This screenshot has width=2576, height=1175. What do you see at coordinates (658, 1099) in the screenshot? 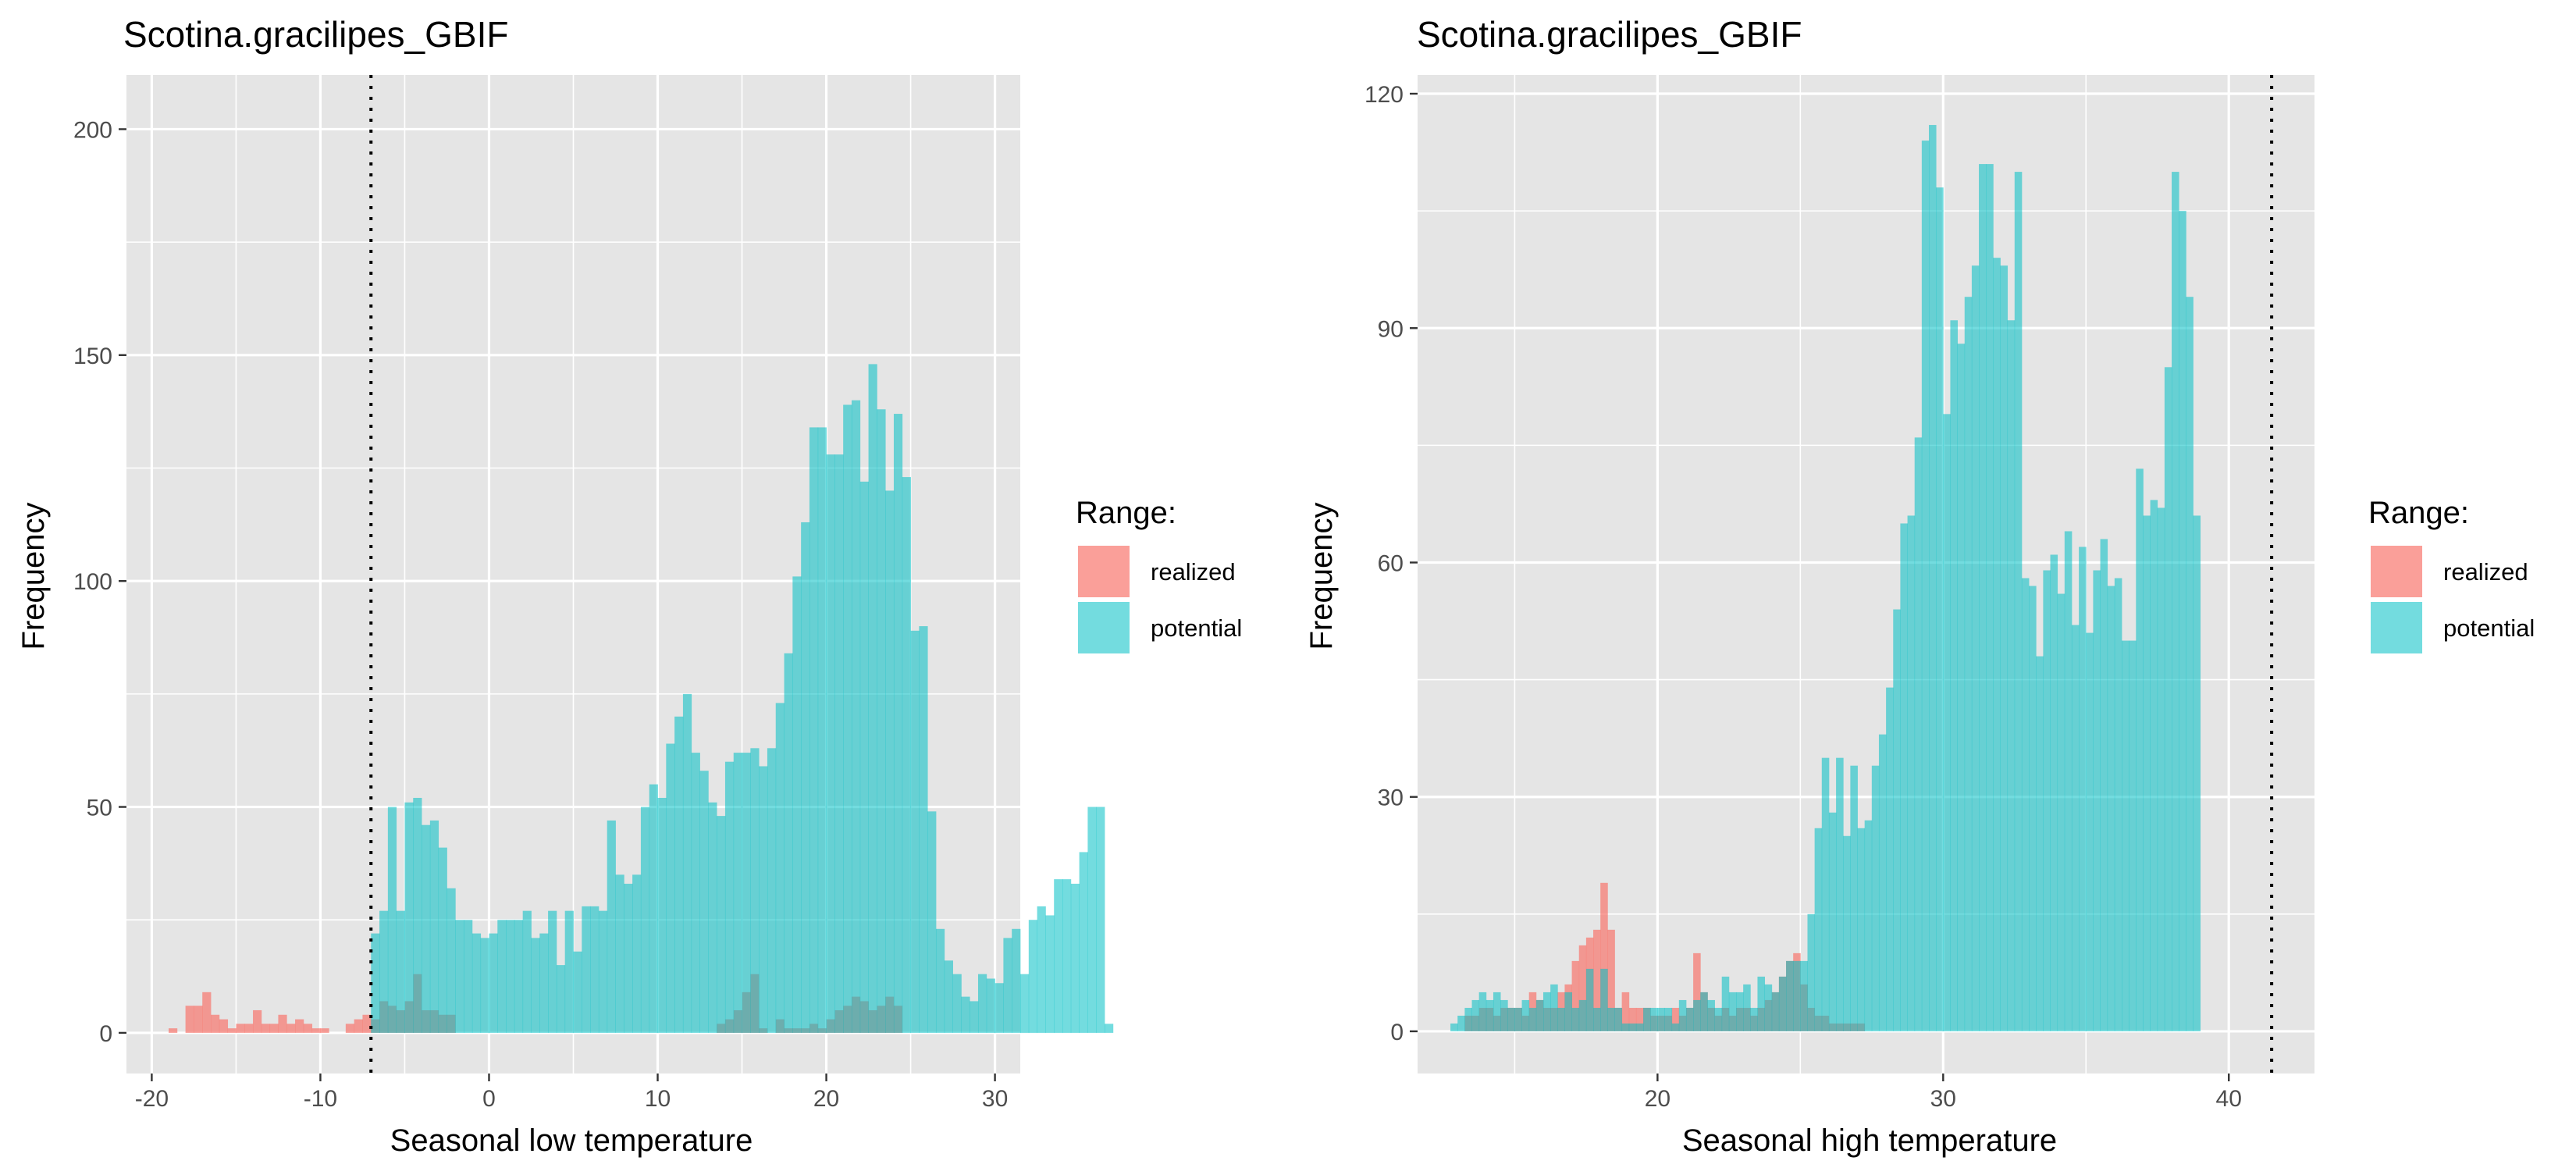
I see `x-tick-label: 10` at bounding box center [658, 1099].